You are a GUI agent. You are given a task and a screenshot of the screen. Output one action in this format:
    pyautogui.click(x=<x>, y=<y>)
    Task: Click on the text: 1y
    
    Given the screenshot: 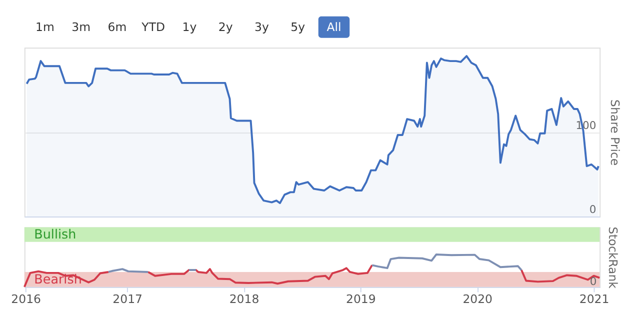 What is the action you would take?
    pyautogui.click(x=189, y=27)
    